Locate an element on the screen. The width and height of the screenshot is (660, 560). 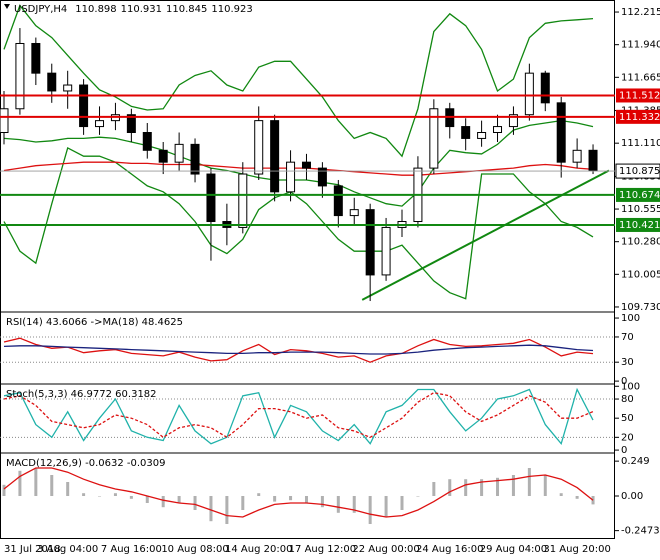
level-label: 111.512 is located at coordinates (639, 95).